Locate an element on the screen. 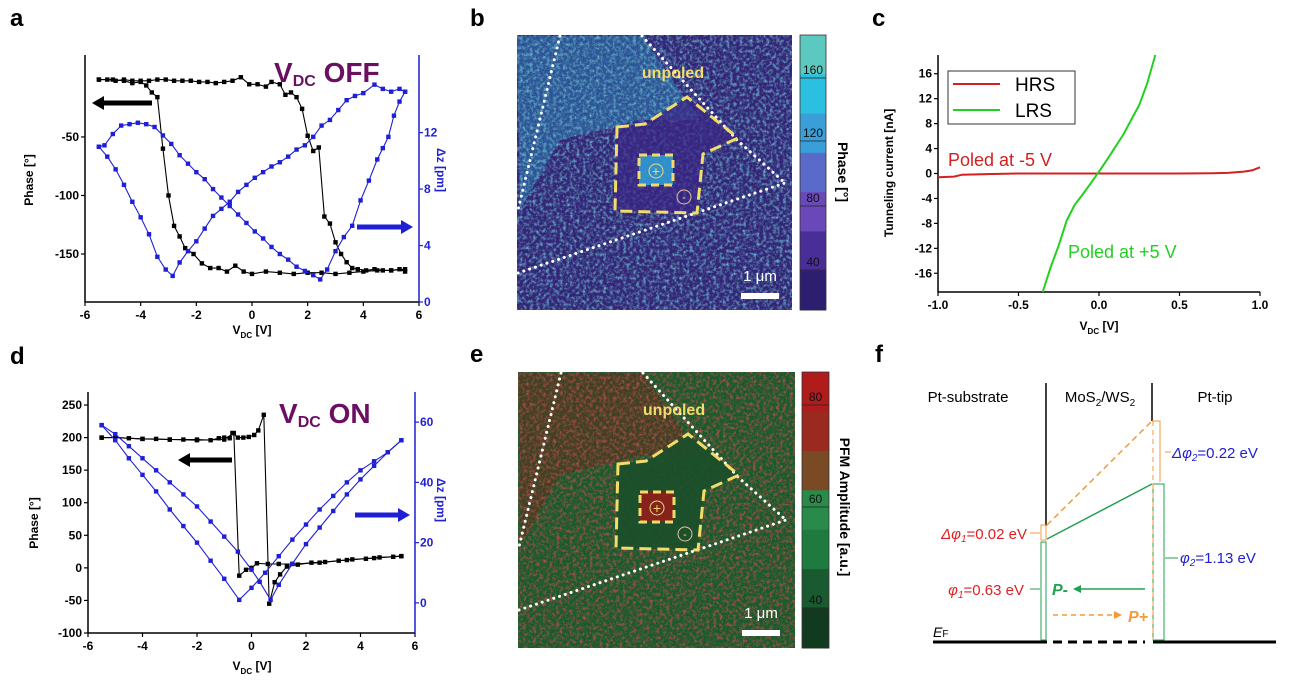 Image resolution: width=1290 pixels, height=698 pixels. colorbar-tick-label: 160 is located at coordinates (813, 70).